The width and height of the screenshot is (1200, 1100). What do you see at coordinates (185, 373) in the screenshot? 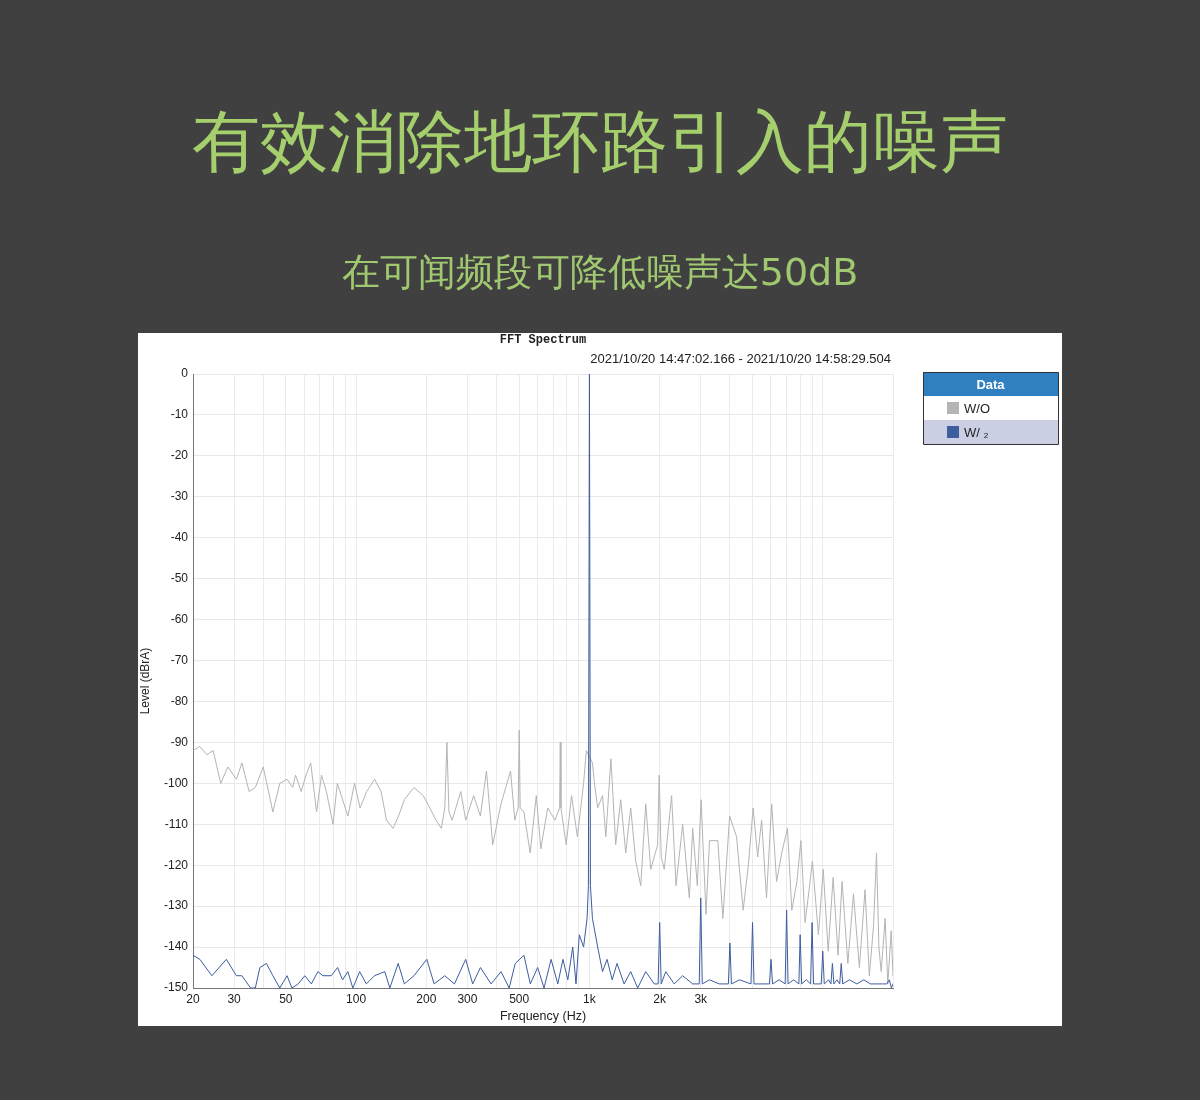
I see `y-tick-label: 0` at bounding box center [185, 373].